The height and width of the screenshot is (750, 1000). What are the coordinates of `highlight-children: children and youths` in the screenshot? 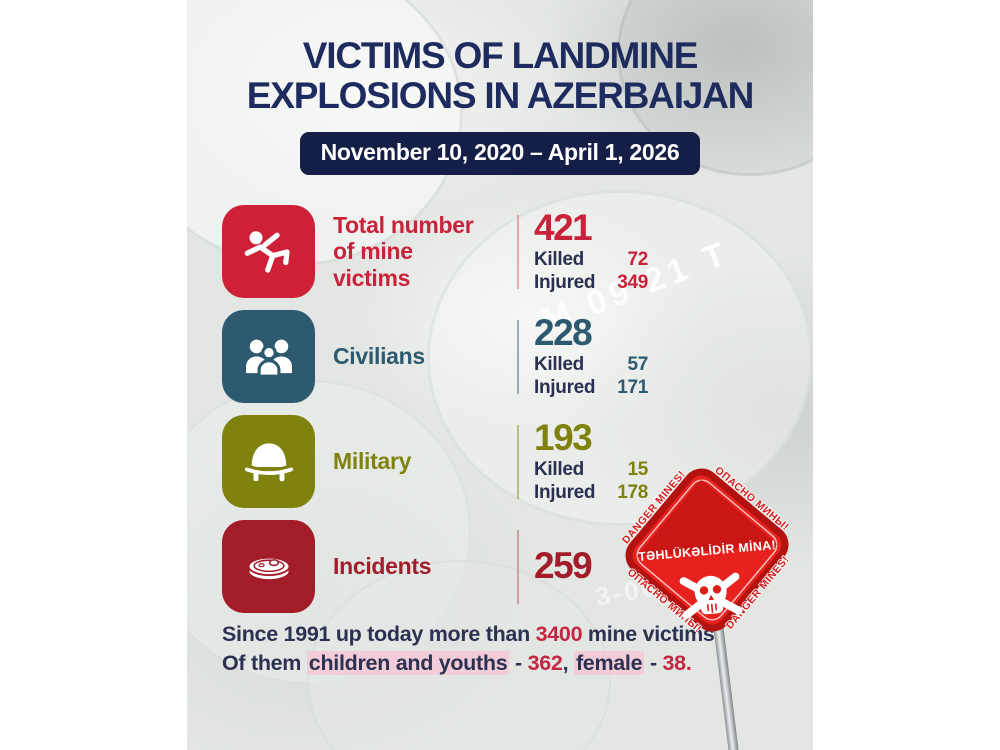 It's located at (408, 663).